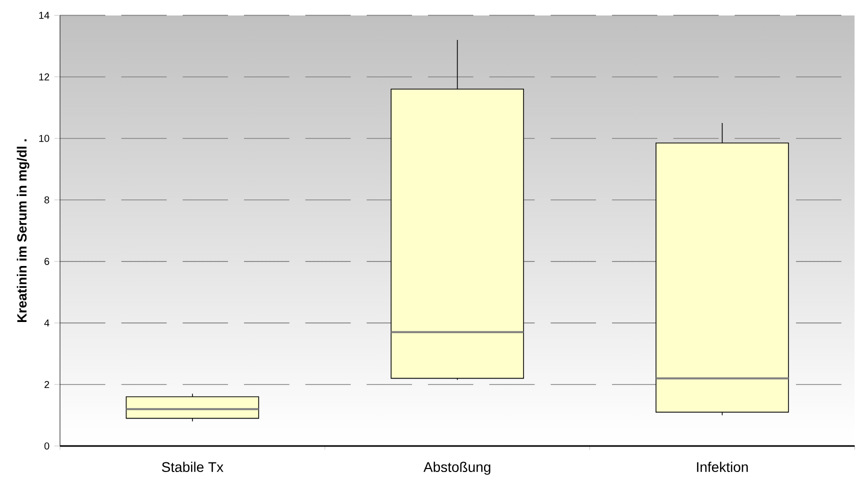 This screenshot has width=863, height=482. I want to click on y-axis-title: Kreatinin im Serum in mg/dl ., so click(23, 230).